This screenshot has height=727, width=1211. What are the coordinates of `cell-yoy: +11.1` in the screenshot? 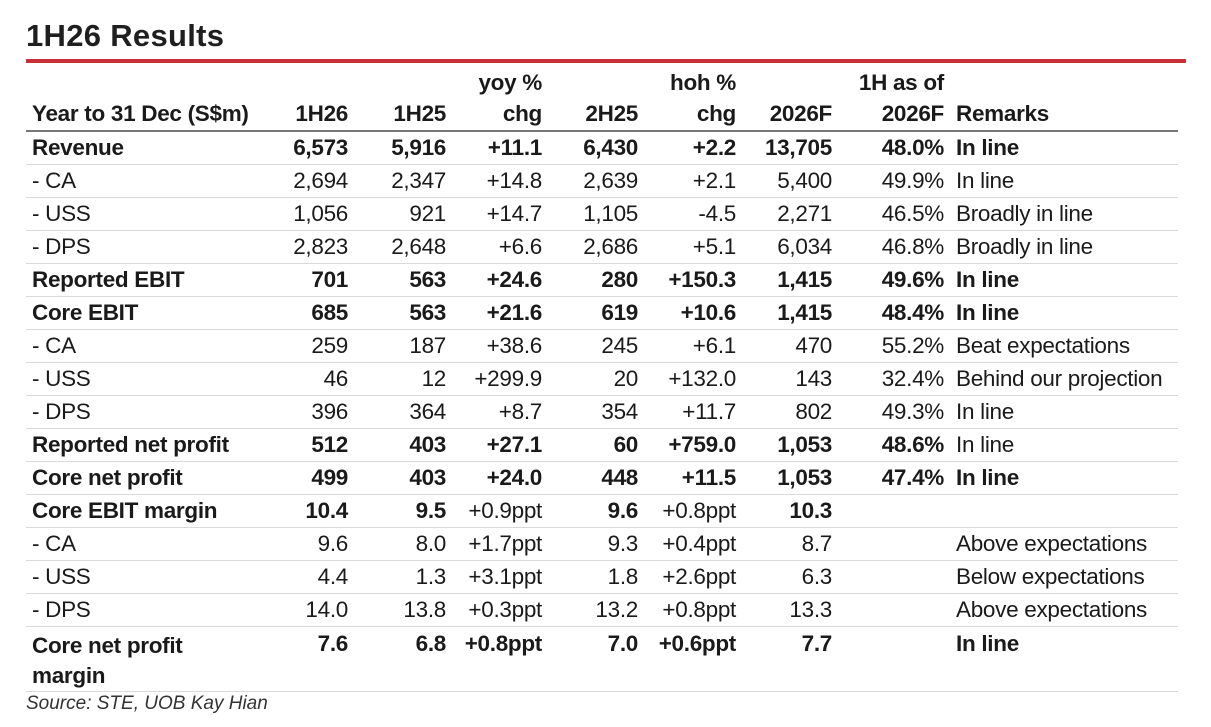 It's located at (500, 148).